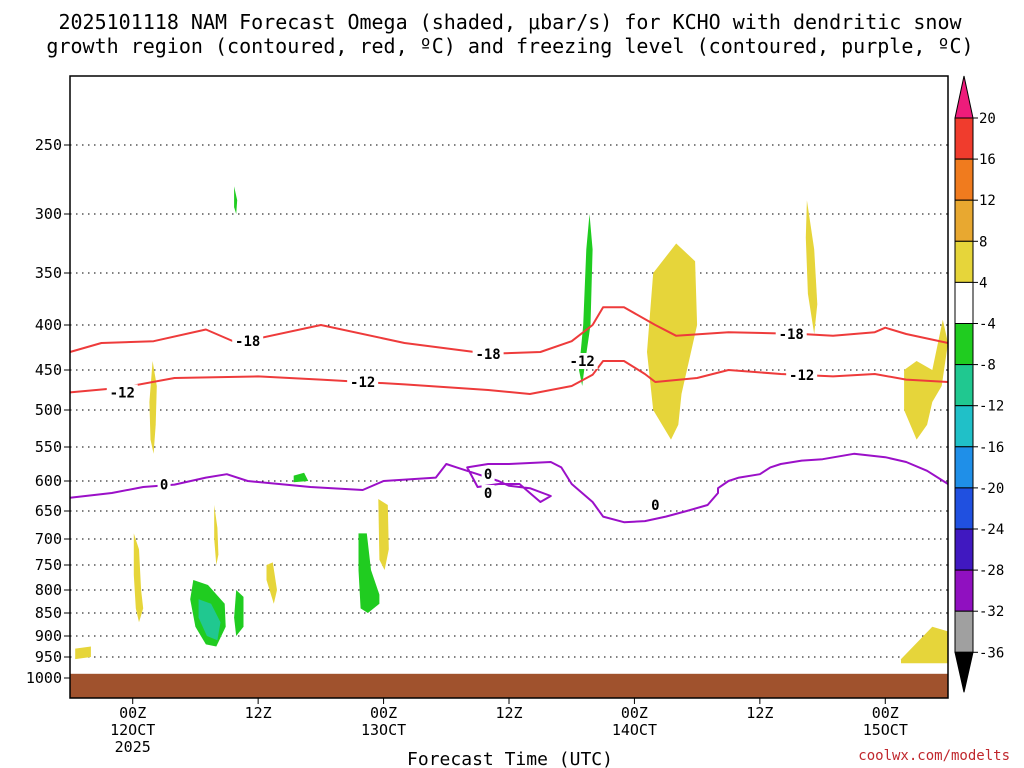  I want to click on terrain-underground, so click(509, 685).